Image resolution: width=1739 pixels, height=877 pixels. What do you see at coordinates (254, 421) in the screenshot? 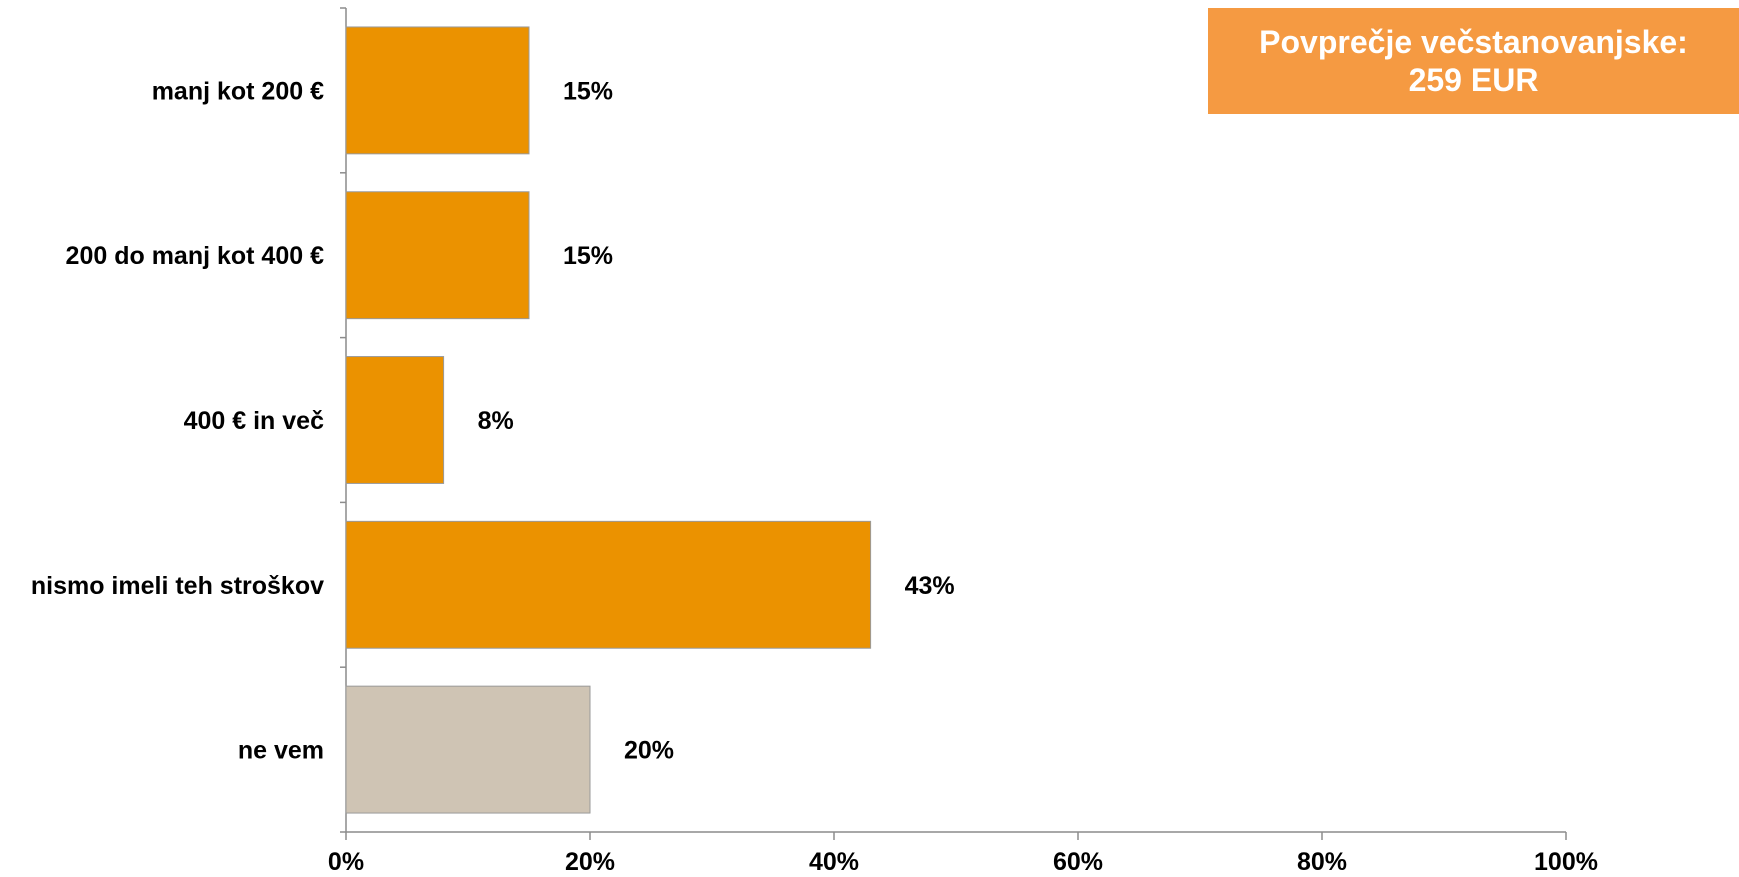
I see `category-label: 400 € in več` at bounding box center [254, 421].